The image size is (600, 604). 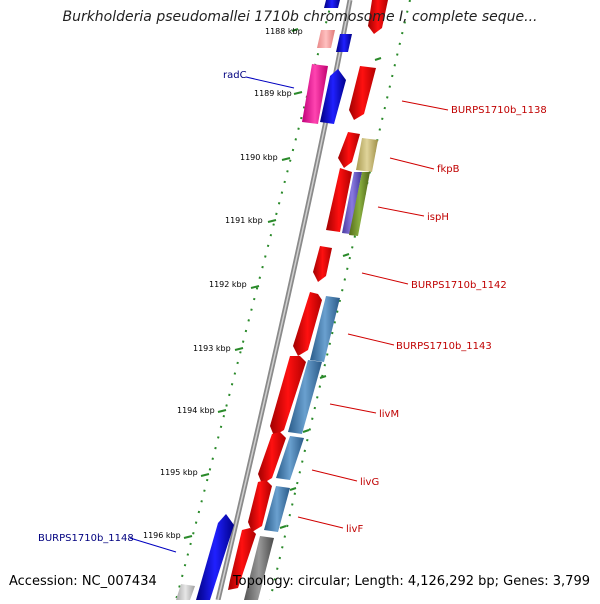 I want to click on gene-livG-steel, so click(x=290, y=458).